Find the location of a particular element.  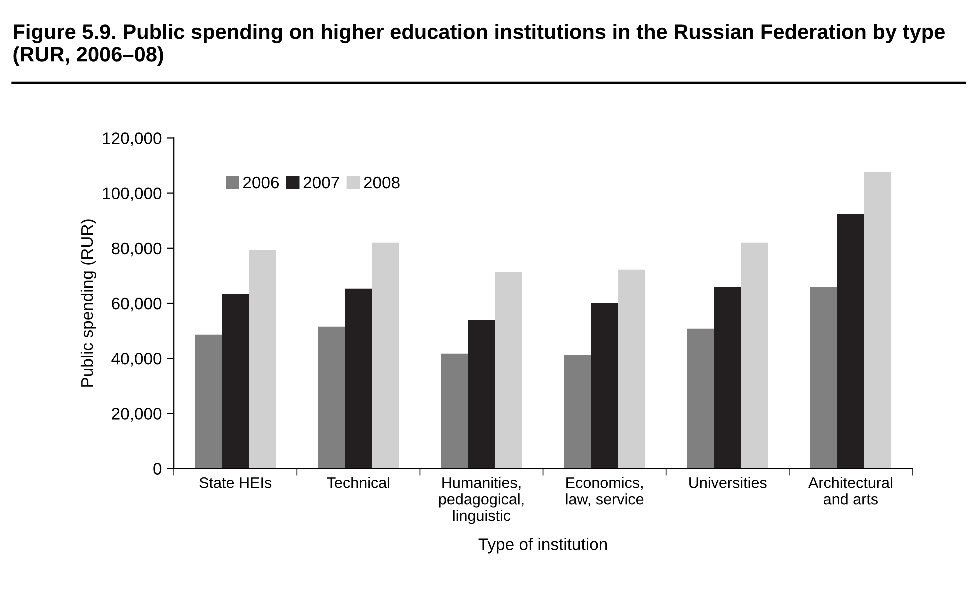

legend-label: 2006 is located at coordinates (262, 182).